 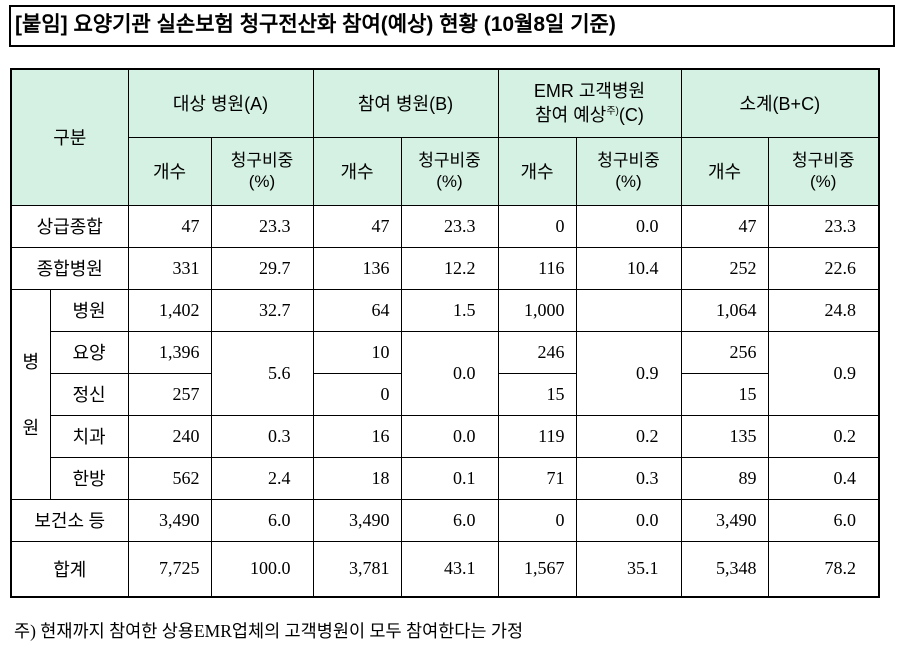 What do you see at coordinates (823, 268) in the screenshot?
I see `cell-bc-share: 22.6` at bounding box center [823, 268].